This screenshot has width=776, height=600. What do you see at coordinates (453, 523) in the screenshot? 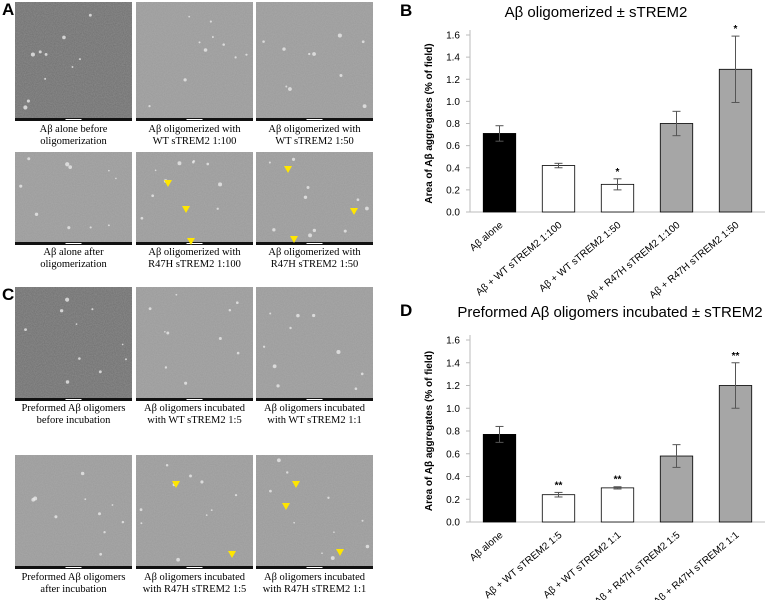
I see `y-tick-label: 0.0` at bounding box center [453, 523].